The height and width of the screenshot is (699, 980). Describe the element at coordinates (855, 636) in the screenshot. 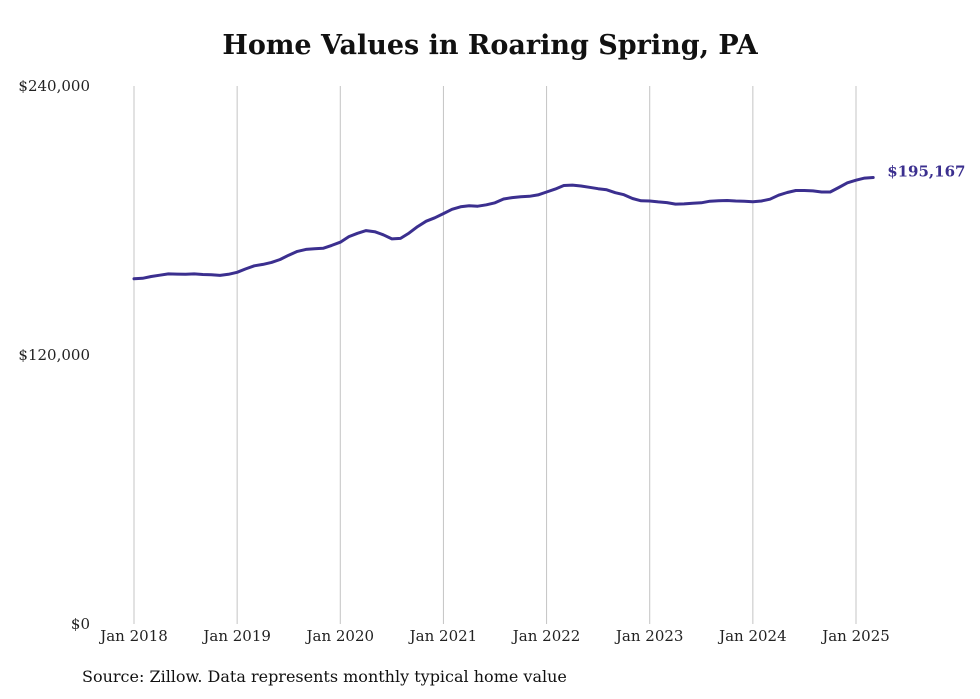

I see `x-tick-label: Jan 2025` at that location.